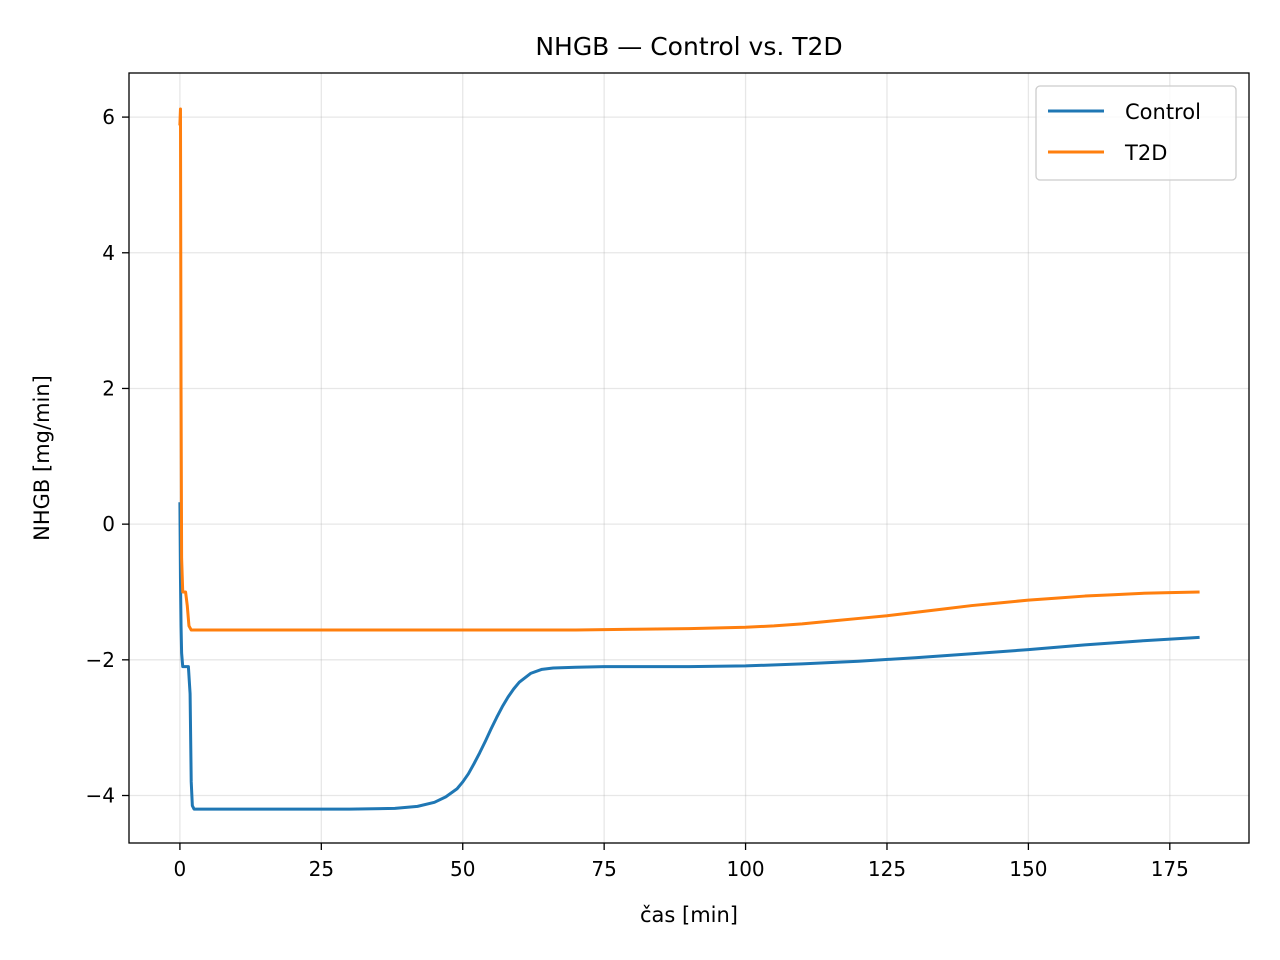 Image resolution: width=1280 pixels, height=960 pixels. What do you see at coordinates (180, 869) in the screenshot?
I see `x-tick-label: 0` at bounding box center [180, 869].